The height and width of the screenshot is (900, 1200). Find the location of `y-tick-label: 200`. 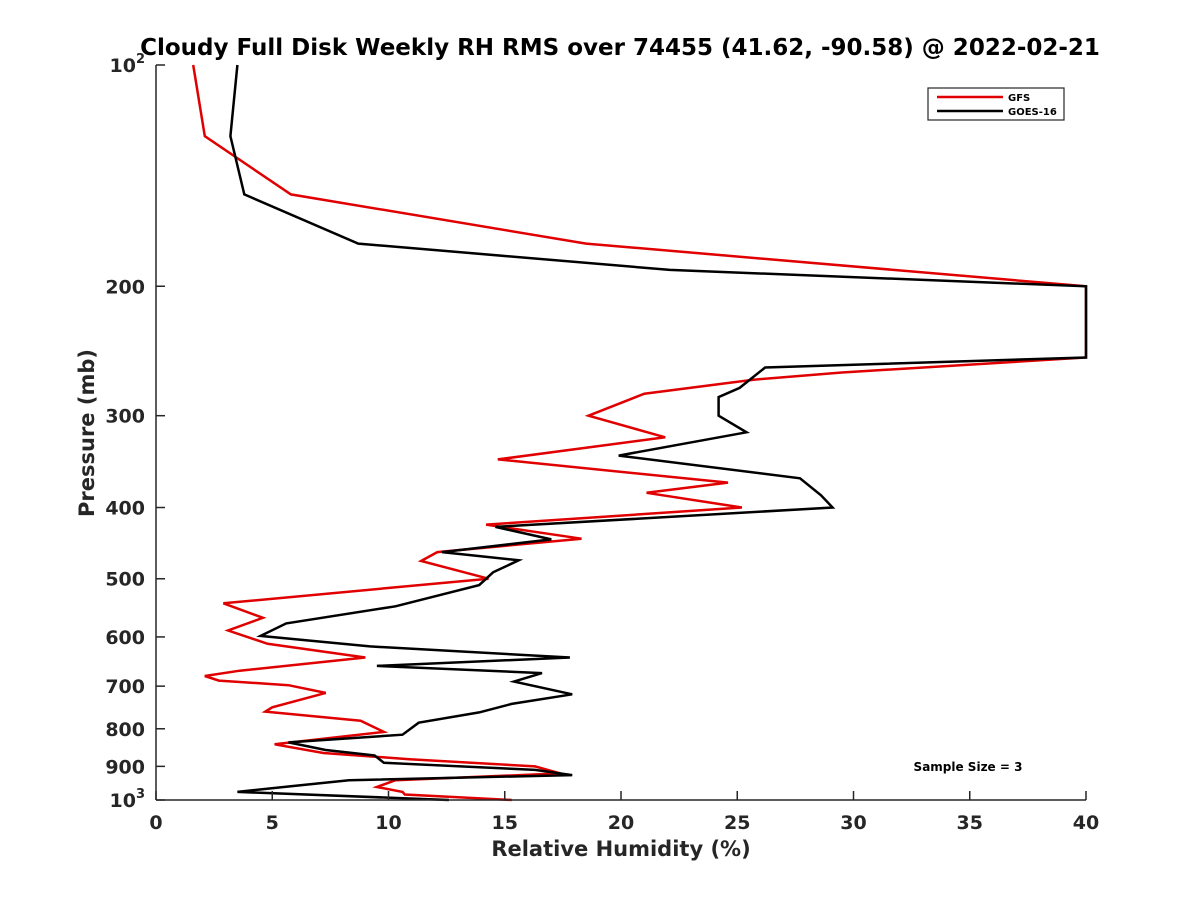

y-tick-label: 200 is located at coordinates (125, 287).